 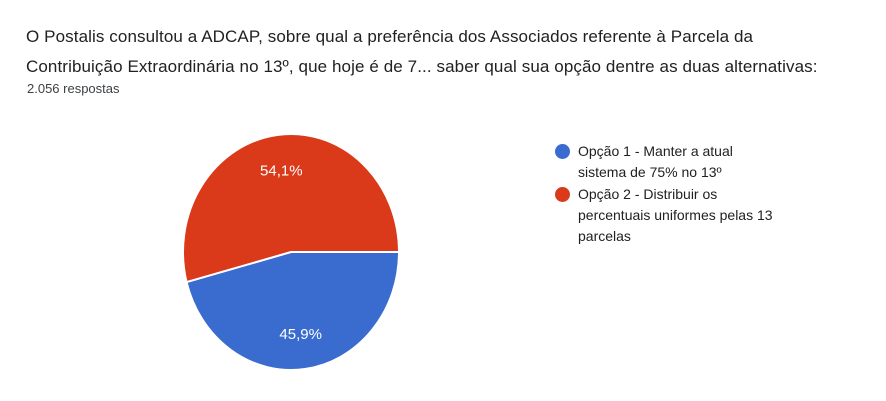 What do you see at coordinates (281, 170) in the screenshot?
I see `pie-slice-label-2: 54,1%` at bounding box center [281, 170].